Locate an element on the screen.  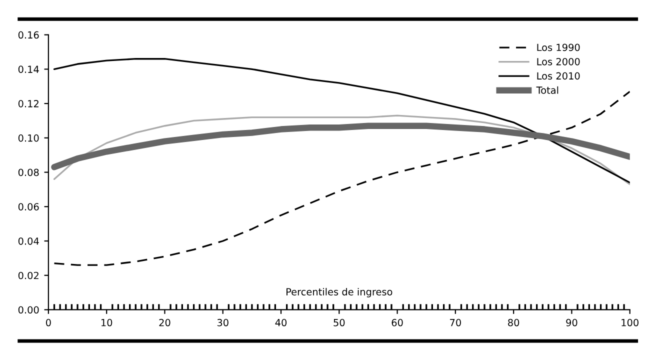
y-tick-label: 0.12 is located at coordinates (28, 104).